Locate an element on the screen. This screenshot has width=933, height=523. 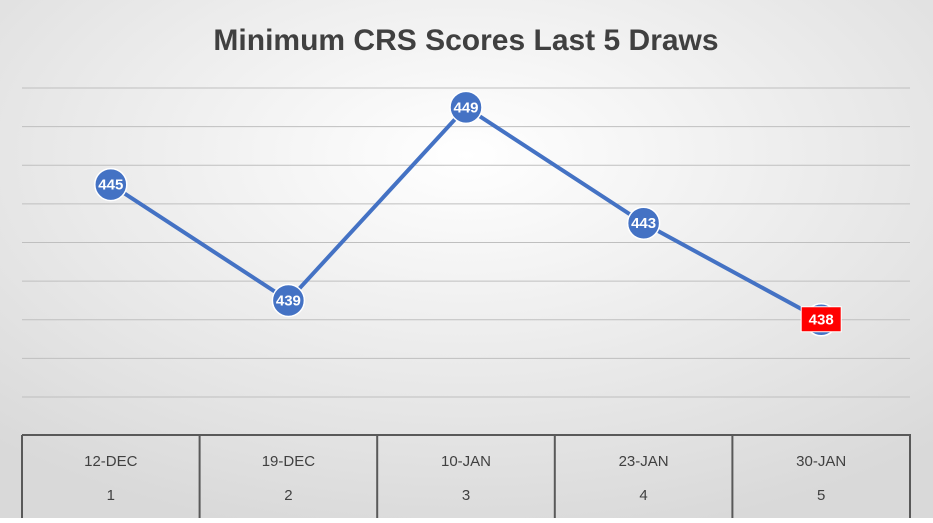
x-tick-label: 10-JAN is located at coordinates (466, 461).